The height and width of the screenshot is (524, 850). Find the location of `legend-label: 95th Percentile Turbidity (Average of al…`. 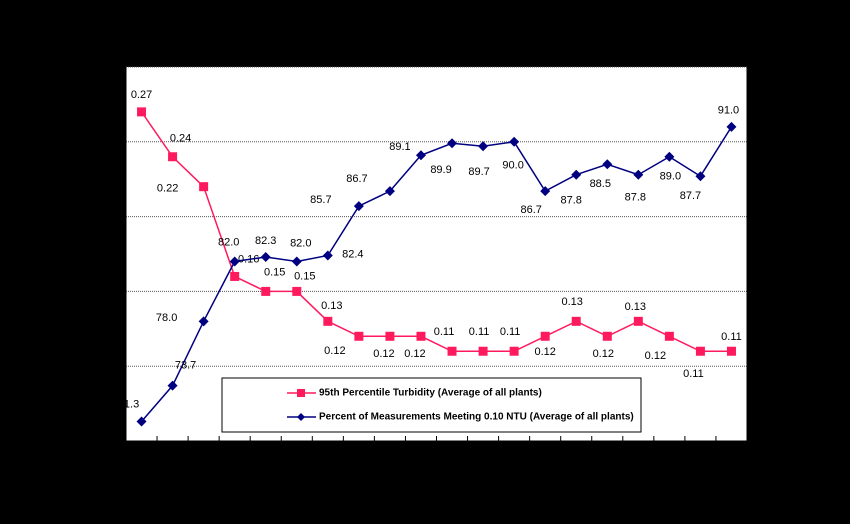

legend-label: 95th Percentile Turbidity (Average of al… is located at coordinates (430, 393).